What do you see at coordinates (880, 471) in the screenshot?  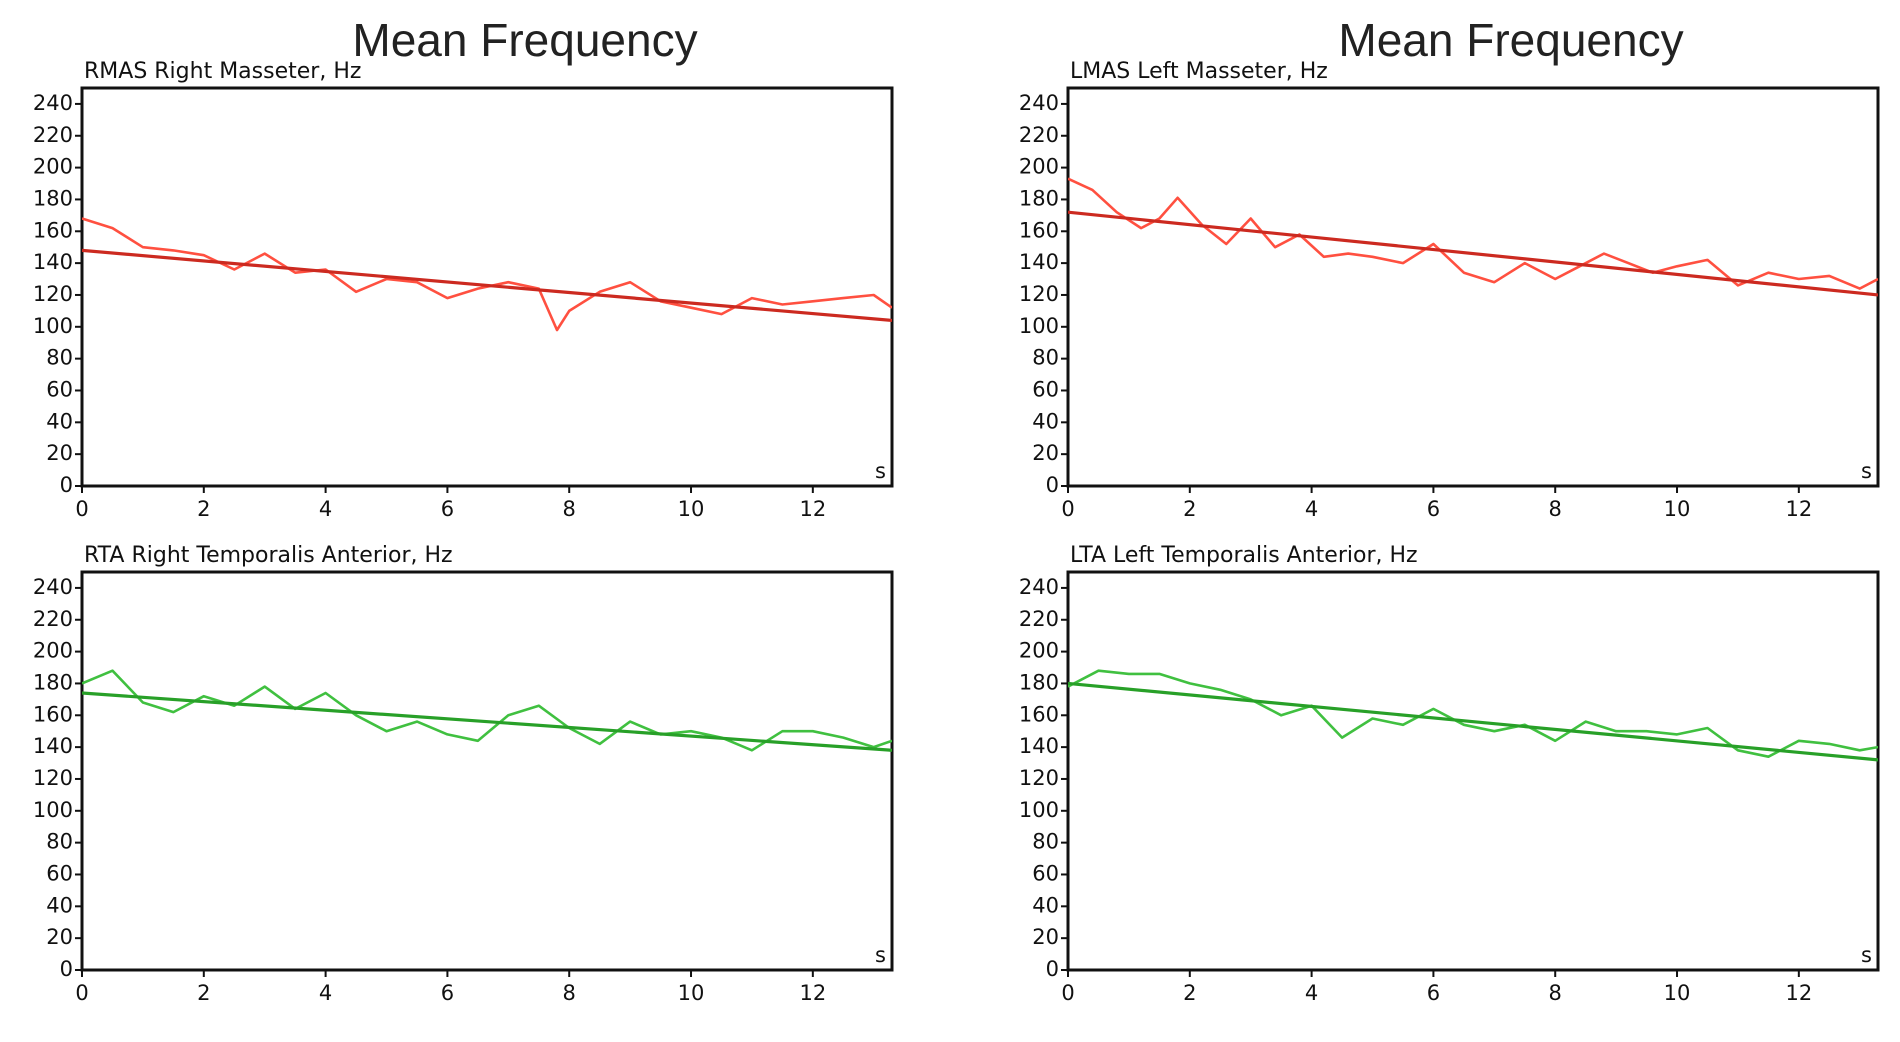 I see `chart-0-x-unit: s` at bounding box center [880, 471].